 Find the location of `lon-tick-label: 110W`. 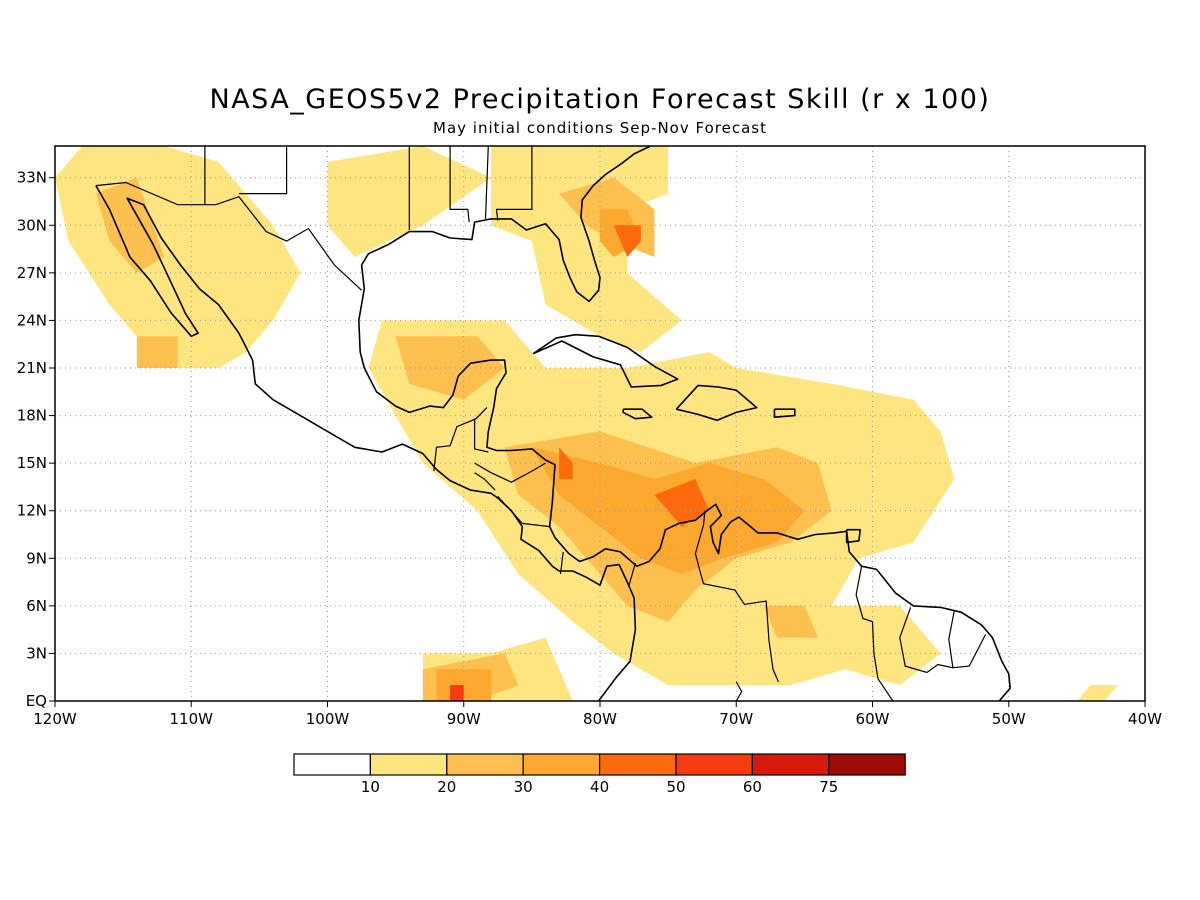

lon-tick-label: 110W is located at coordinates (192, 719).